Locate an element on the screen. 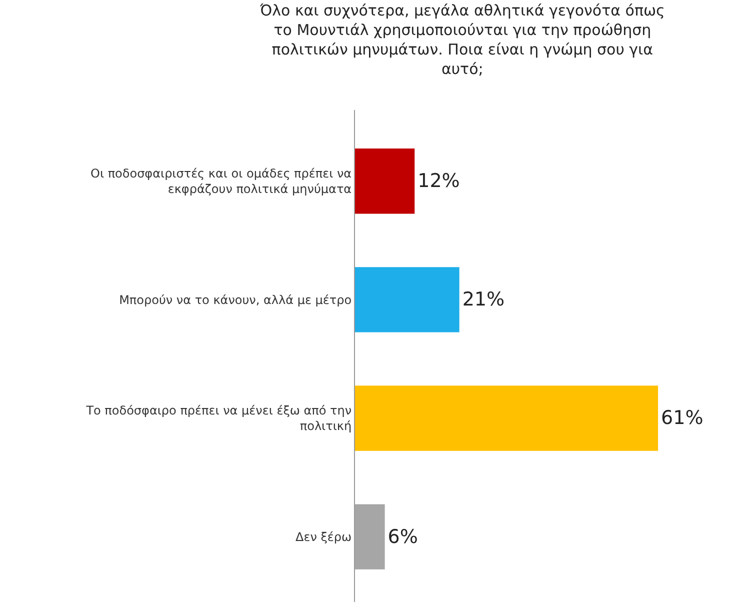  y-tick-label: Το ποδόσφαιρο πρέπει να μένει έξω από την πολιτική is located at coordinates (218, 419).